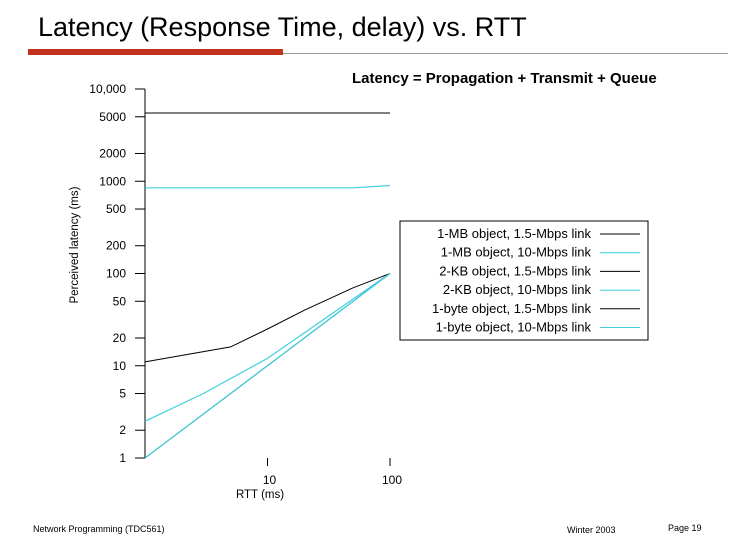 Image resolution: width=756 pixels, height=540 pixels. Describe the element at coordinates (517, 289) in the screenshot. I see `legend-label: 2-KB object, 10-Mbps link` at that location.